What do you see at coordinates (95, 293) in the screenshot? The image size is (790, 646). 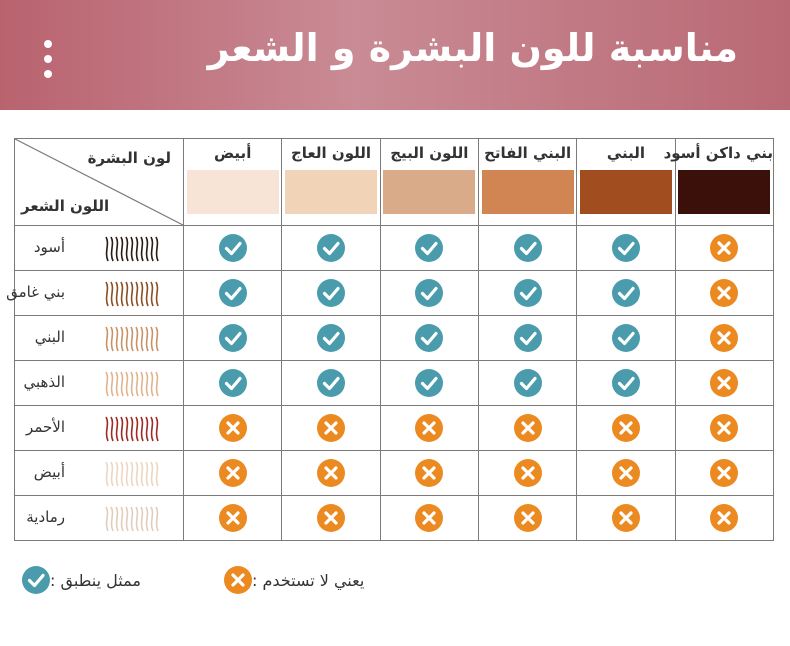 I see `hair-row-header: بني غامق` at bounding box center [95, 293].